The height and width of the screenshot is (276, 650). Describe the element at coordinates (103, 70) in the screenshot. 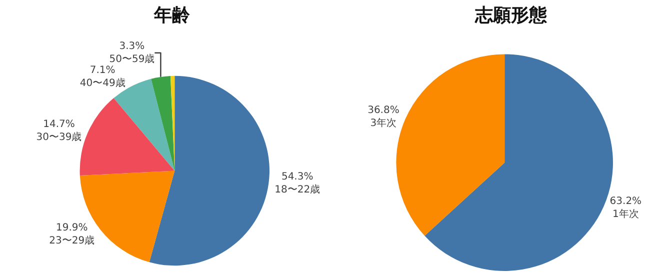

I see `data-label: 7.1%` at that location.